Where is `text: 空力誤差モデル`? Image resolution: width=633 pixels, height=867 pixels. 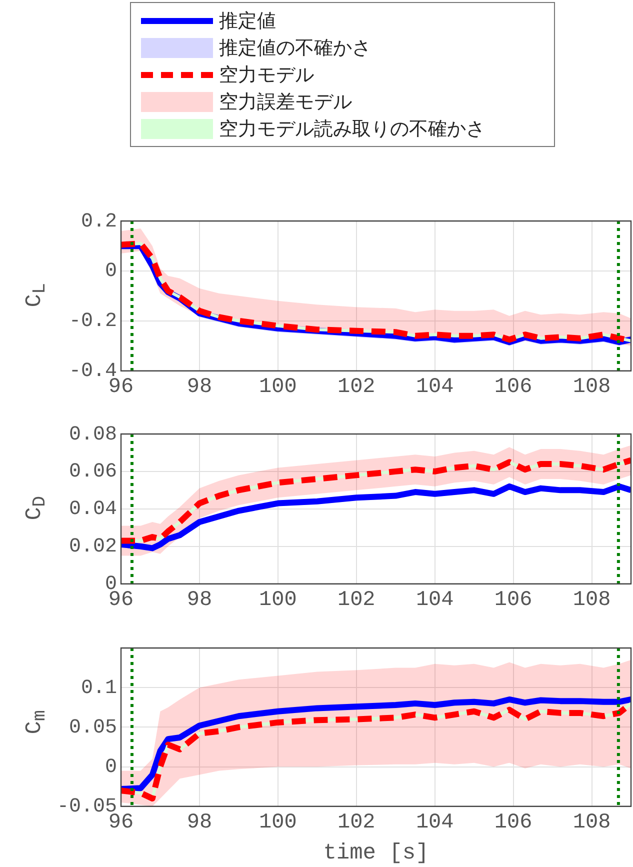 text: 空力誤差モデル is located at coordinates (285, 102).